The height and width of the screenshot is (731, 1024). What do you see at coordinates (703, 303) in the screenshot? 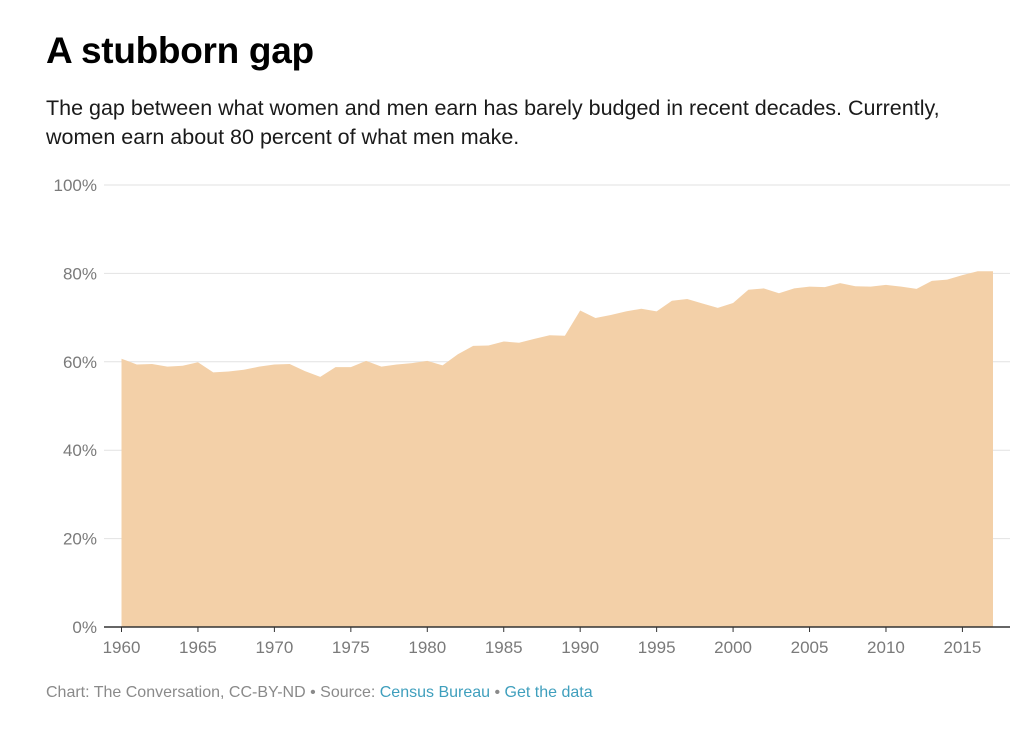
I see `data-point-1998` at bounding box center [703, 303].